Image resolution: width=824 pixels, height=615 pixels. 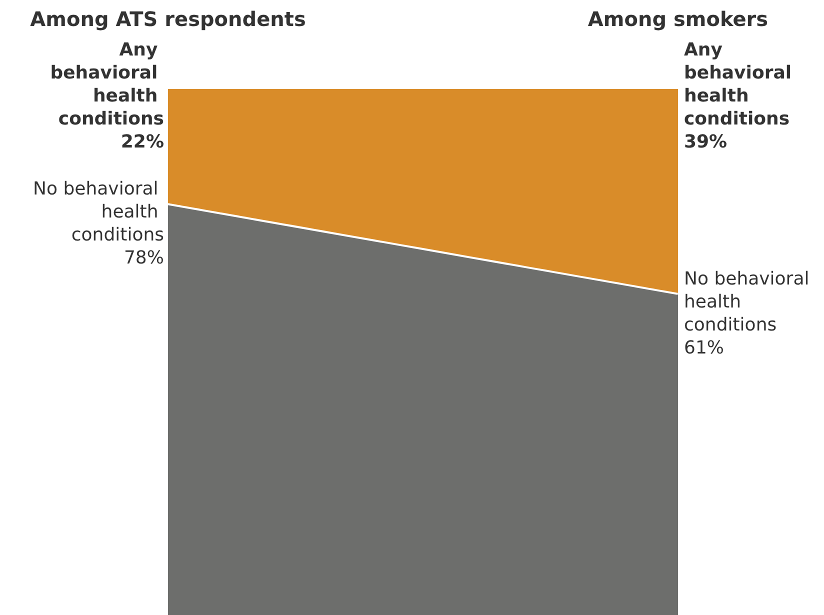 I want to click on data-label: 39%, so click(x=706, y=142).